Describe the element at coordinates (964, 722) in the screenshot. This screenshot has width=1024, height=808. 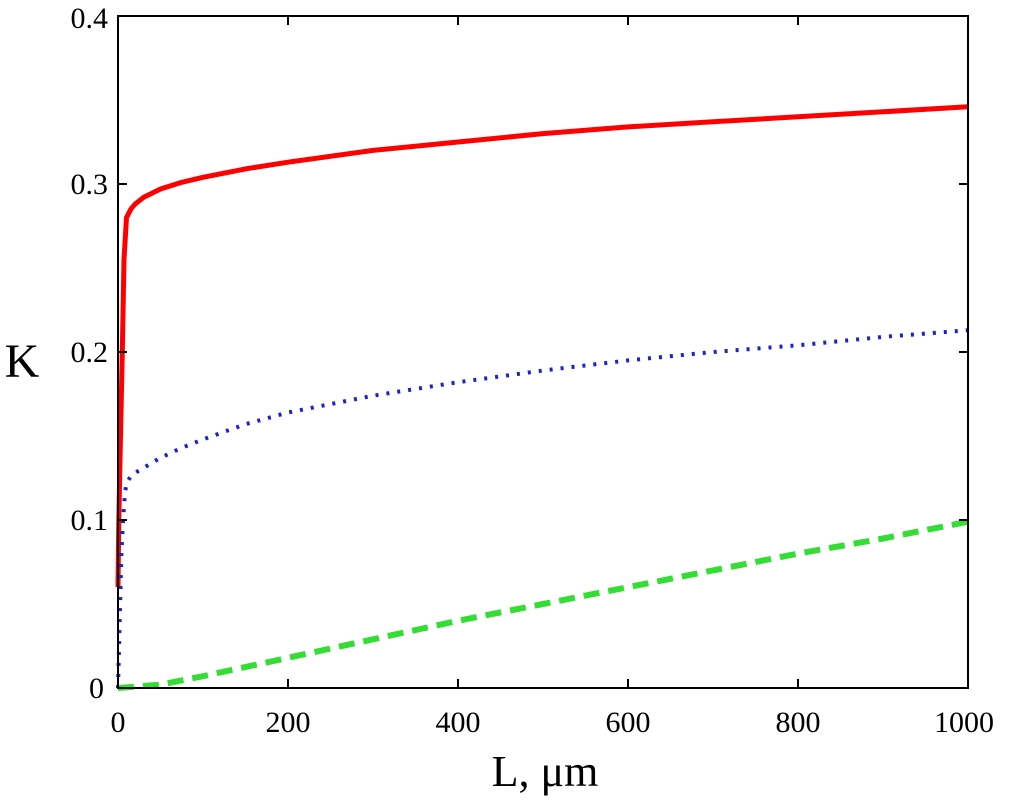
I see `x-tick-label-5: 1000` at that location.